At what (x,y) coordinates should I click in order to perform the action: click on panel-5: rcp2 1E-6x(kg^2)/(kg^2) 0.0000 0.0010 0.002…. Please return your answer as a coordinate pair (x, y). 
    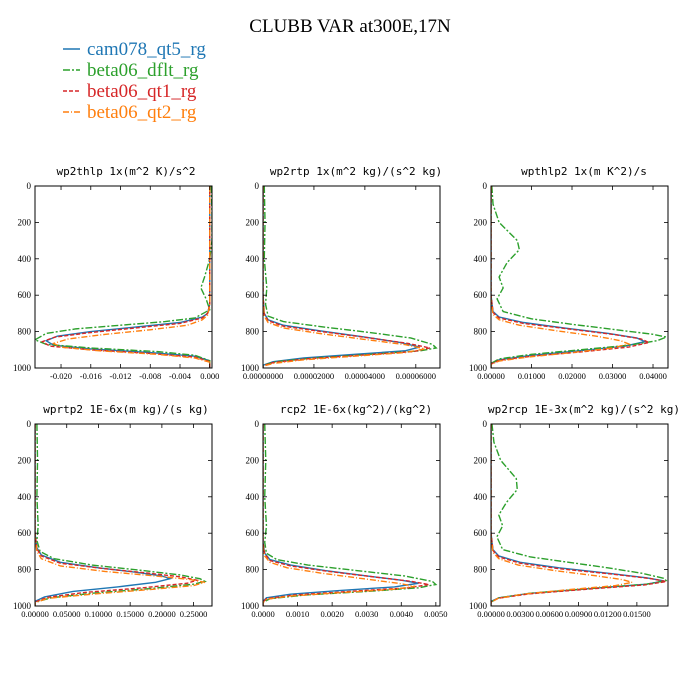
    Looking at the image, I should click on (344, 511).